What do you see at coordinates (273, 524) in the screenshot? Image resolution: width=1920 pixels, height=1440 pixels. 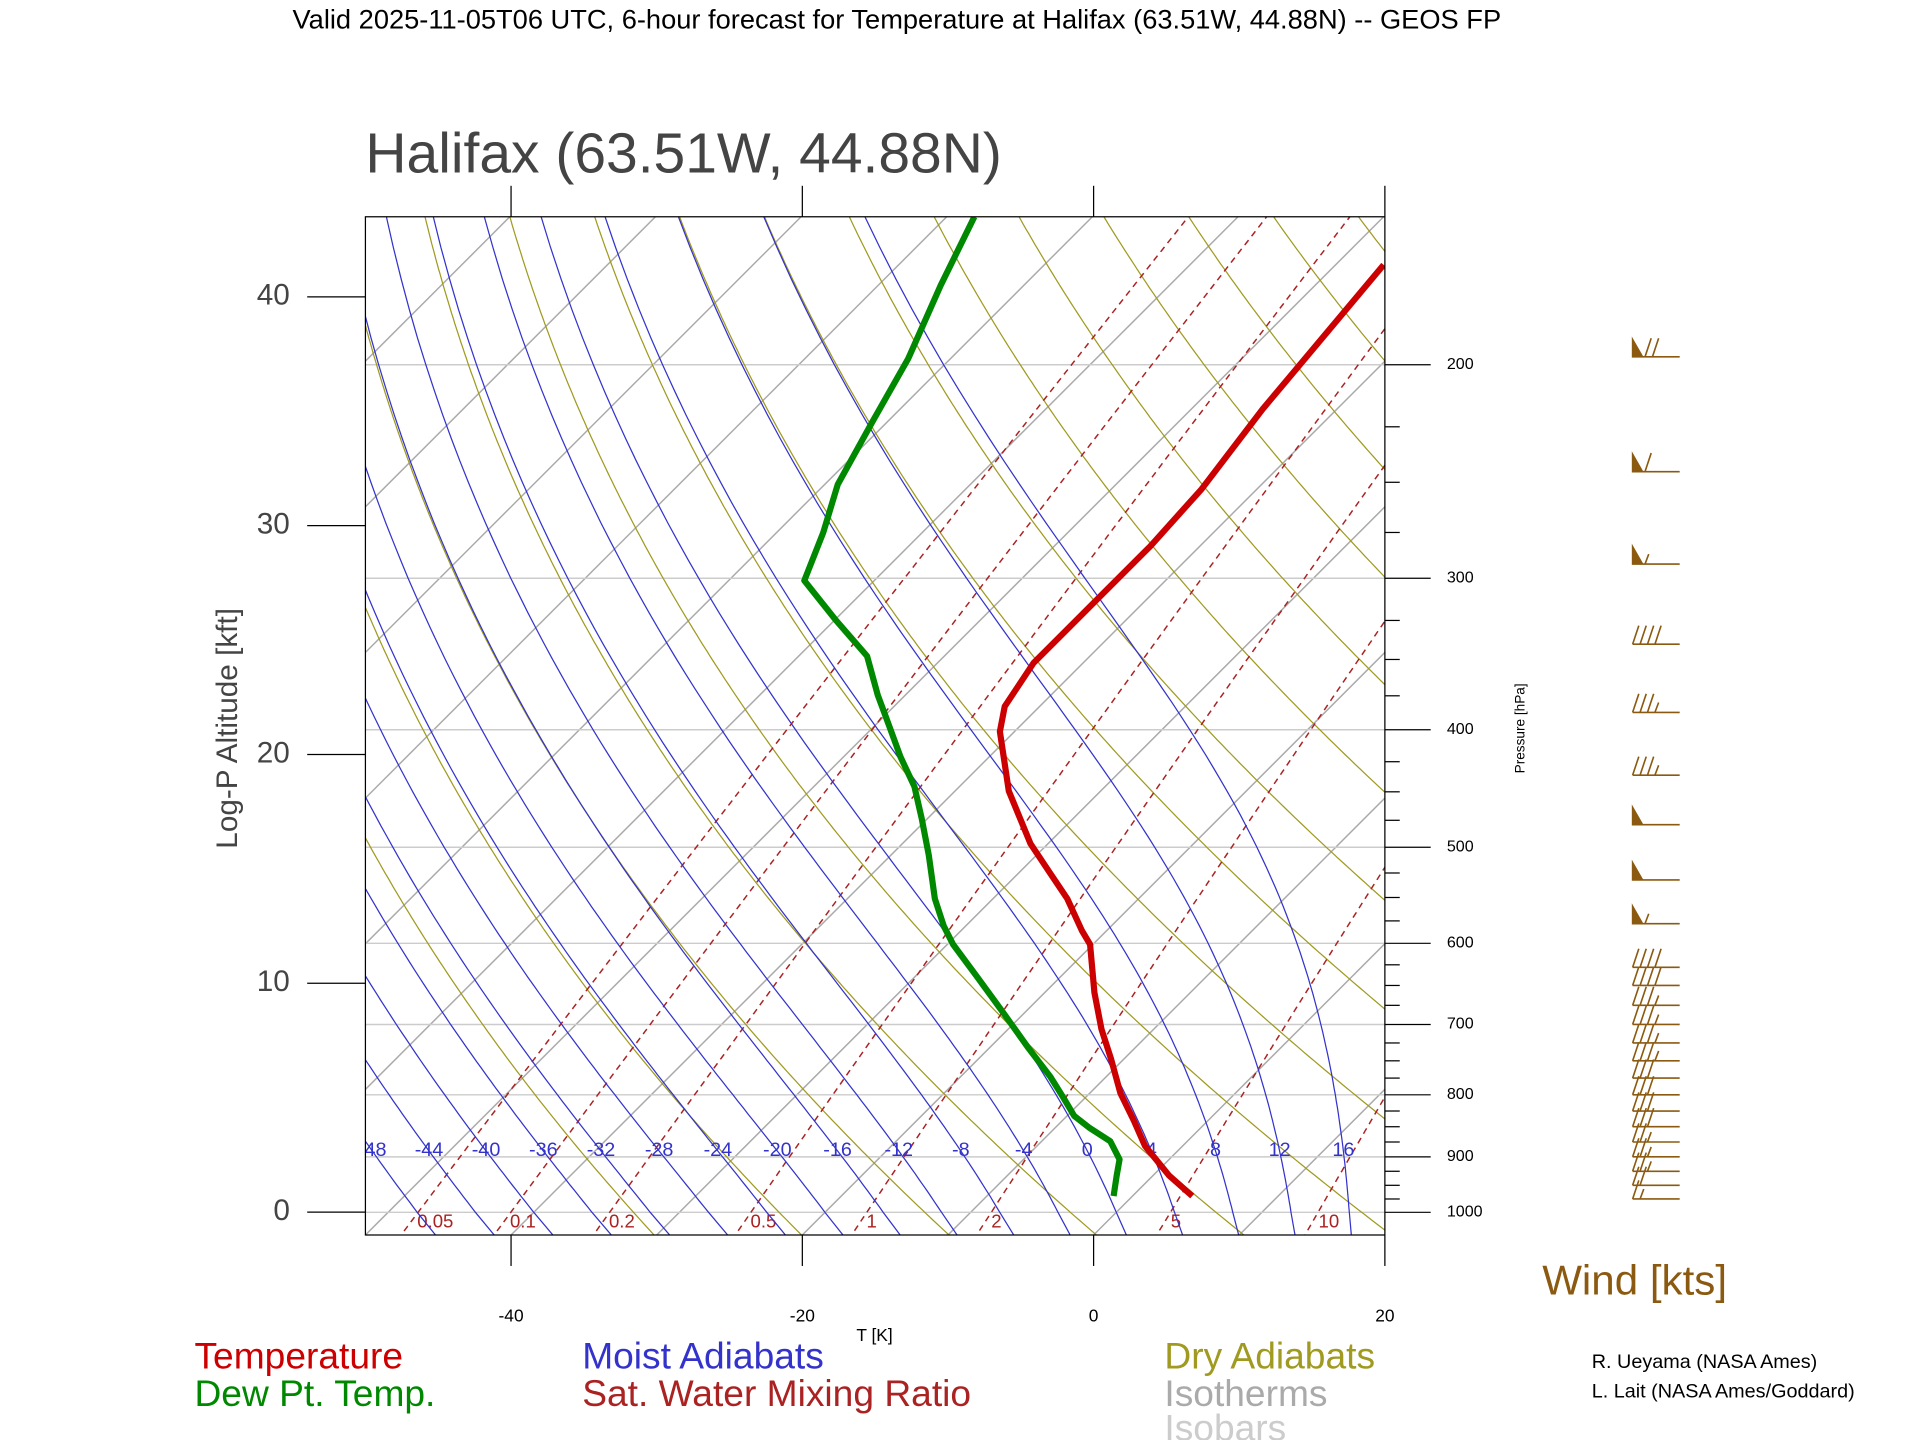 I see `y-tick-label: 30` at bounding box center [273, 524].